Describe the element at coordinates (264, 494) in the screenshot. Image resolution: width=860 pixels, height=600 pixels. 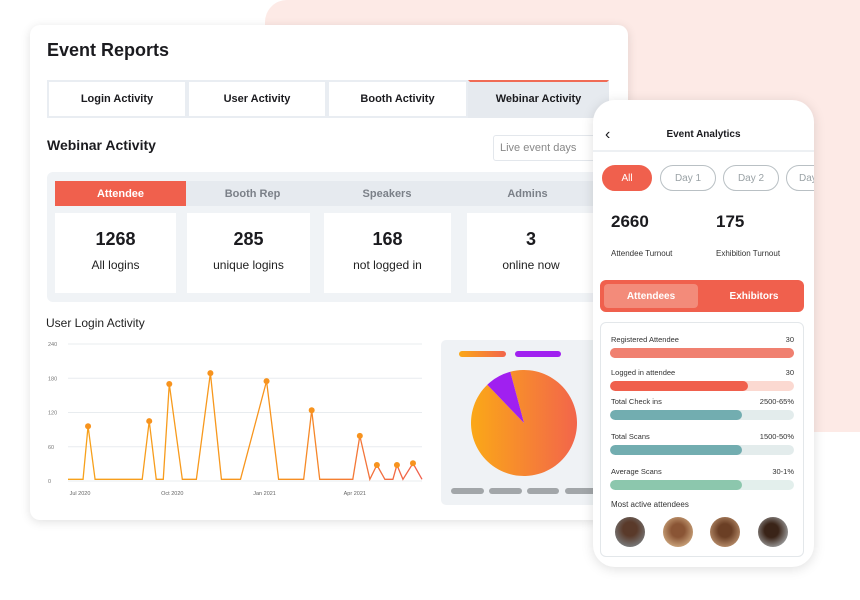
I see `x-tick-label: Jan 2021` at that location.